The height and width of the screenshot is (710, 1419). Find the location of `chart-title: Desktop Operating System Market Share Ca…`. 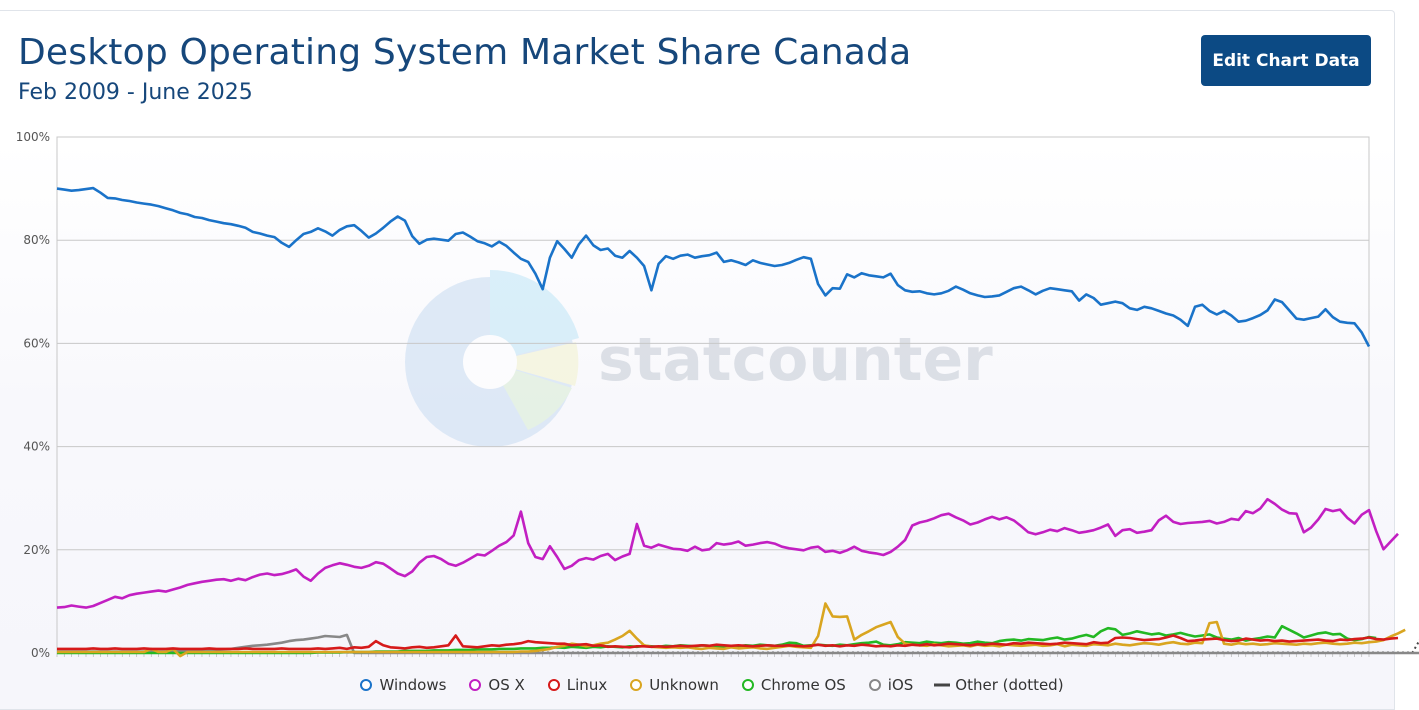

chart-title: Desktop Operating System Market Share Ca… is located at coordinates (465, 52).